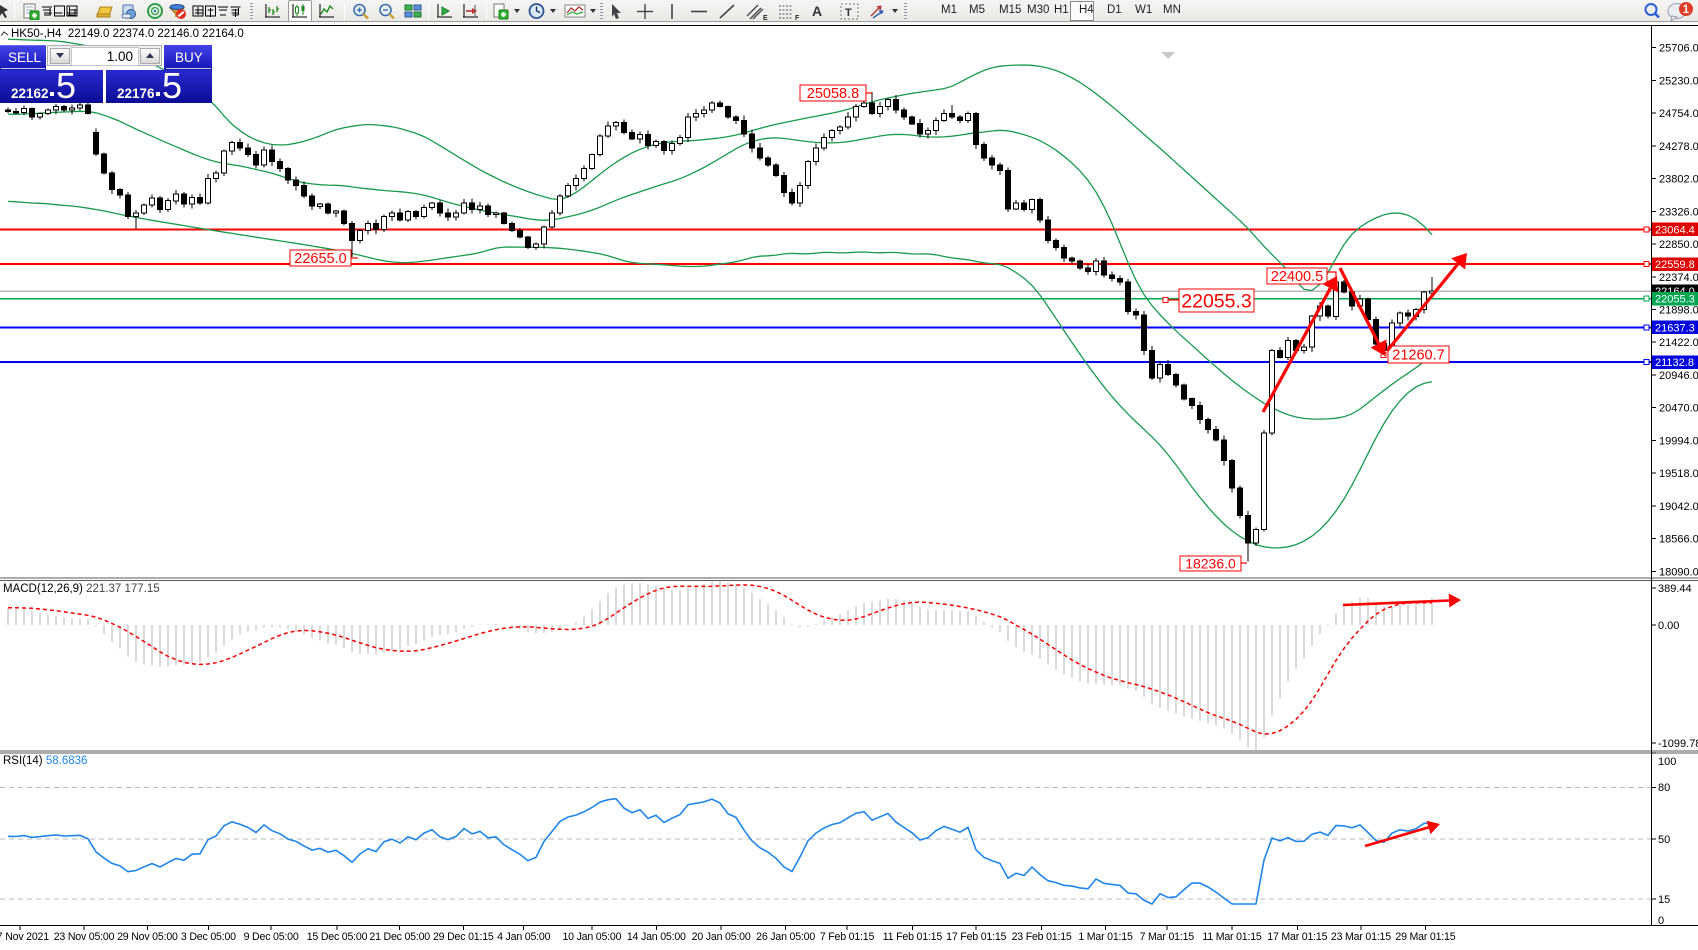 The image size is (1698, 950). What do you see at coordinates (1678, 474) in the screenshot?
I see `svg-text: 19518.0` at bounding box center [1678, 474].